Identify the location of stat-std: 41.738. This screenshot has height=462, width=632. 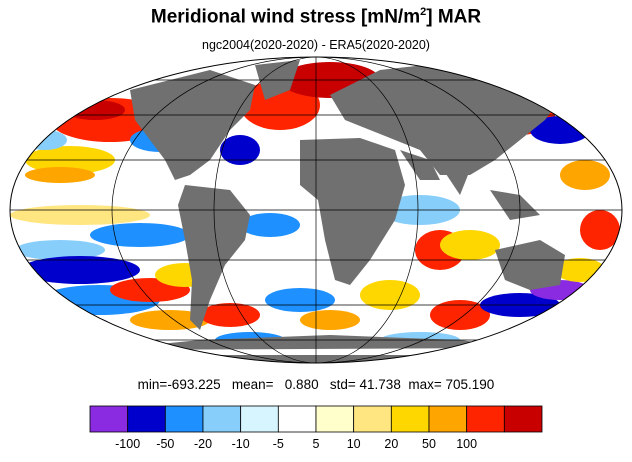
(380, 384).